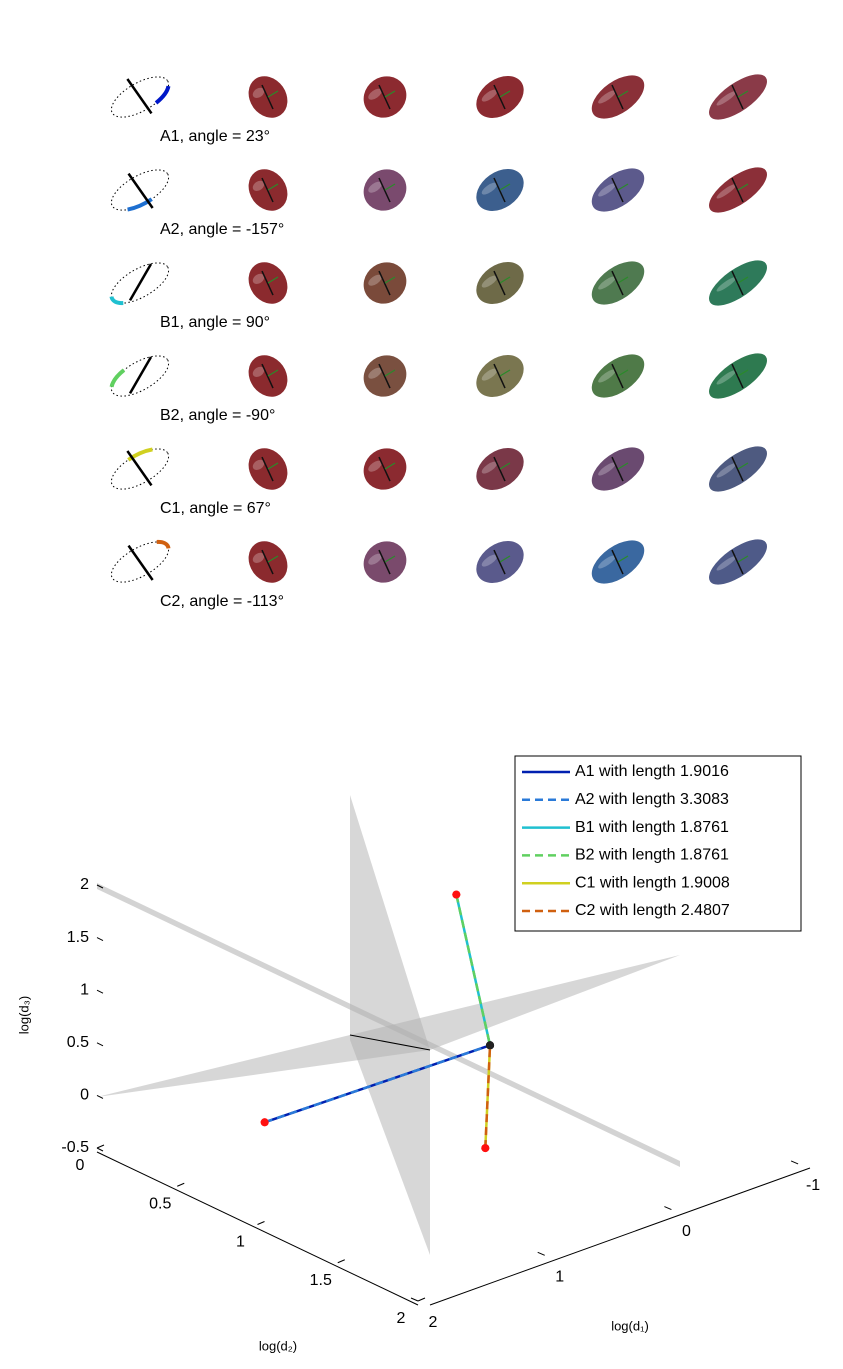 The image size is (843, 1369). I want to click on z-tick-label: 2, so click(84, 884).